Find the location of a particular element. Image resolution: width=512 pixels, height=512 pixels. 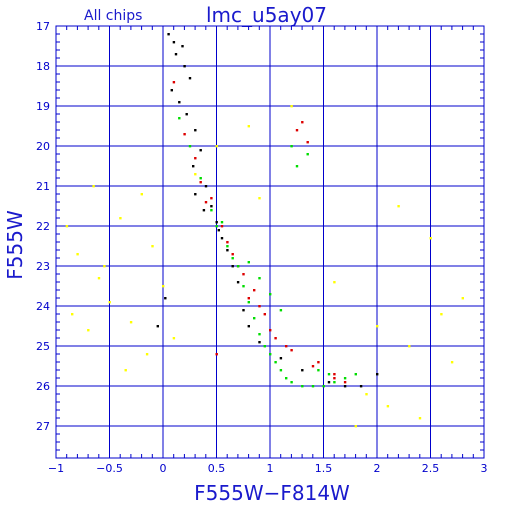

x-tick-label: 1 is located at coordinates (270, 468).